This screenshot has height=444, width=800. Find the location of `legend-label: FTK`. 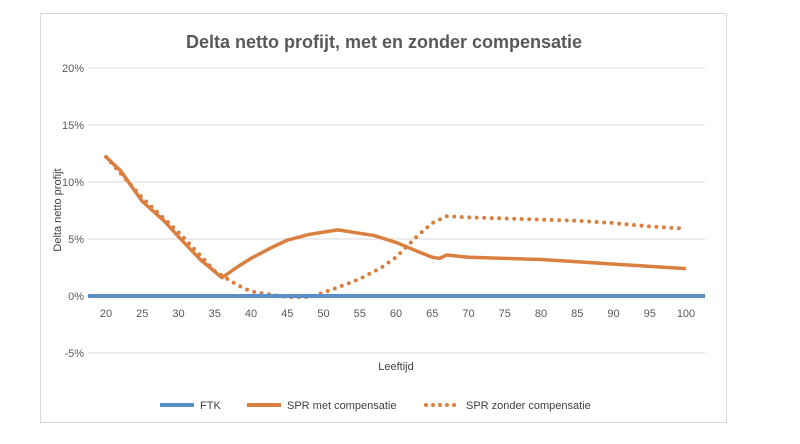

legend-label: FTK is located at coordinates (210, 406).